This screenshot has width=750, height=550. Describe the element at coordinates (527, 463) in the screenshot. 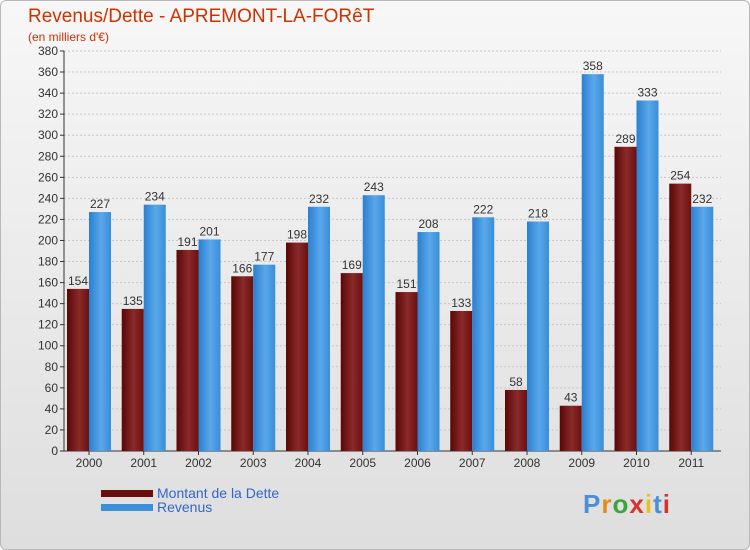

I see `x-tick-label: 2008` at that location.